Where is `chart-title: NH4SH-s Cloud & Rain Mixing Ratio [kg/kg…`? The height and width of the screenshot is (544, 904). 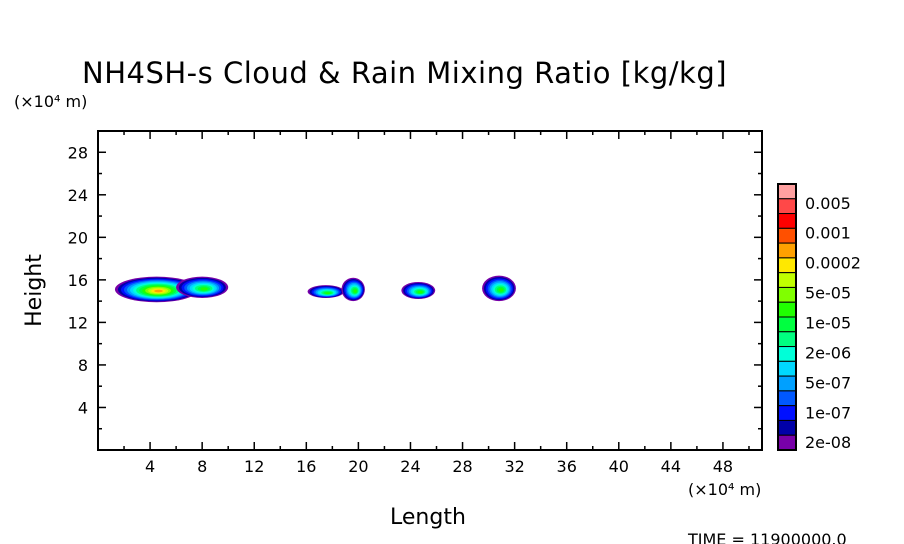
chart-title: NH4SH-s Cloud & Rain Mixing Ratio [kg/kg… is located at coordinates (405, 73).